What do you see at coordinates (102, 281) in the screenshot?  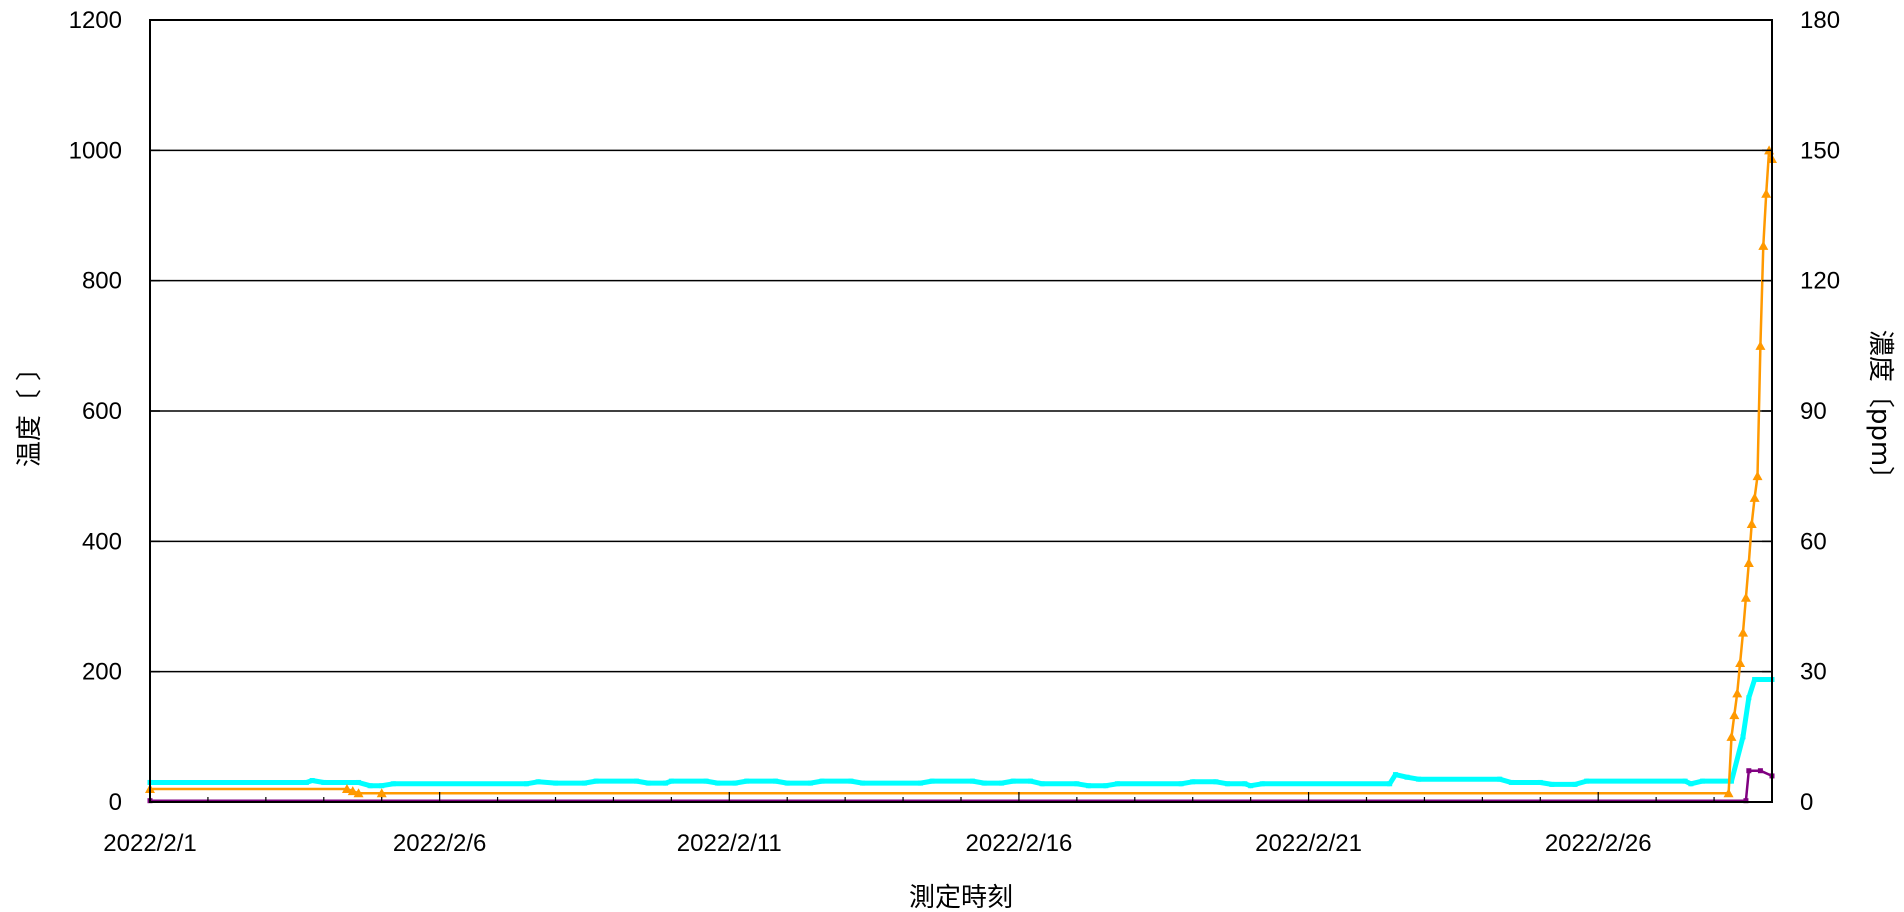 I see `y-left-tick-label: 800` at bounding box center [102, 281].